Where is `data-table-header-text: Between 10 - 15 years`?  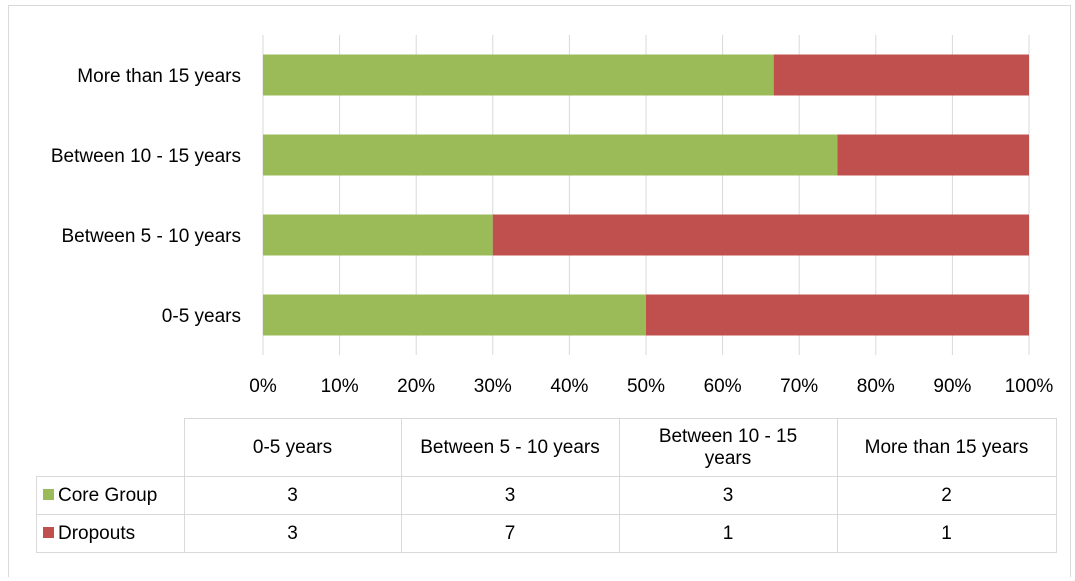
data-table-header-text: Between 10 - 15 years is located at coordinates (728, 447).